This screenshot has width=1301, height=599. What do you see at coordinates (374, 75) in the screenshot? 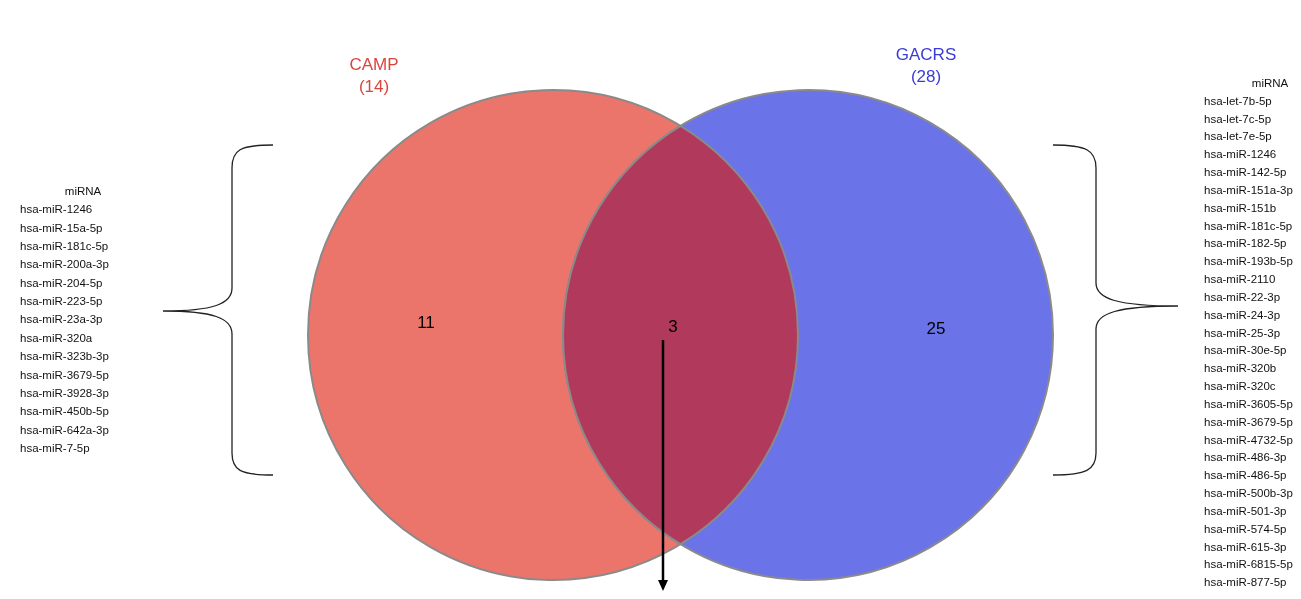
I see `text: CAMP (14)` at bounding box center [374, 75].